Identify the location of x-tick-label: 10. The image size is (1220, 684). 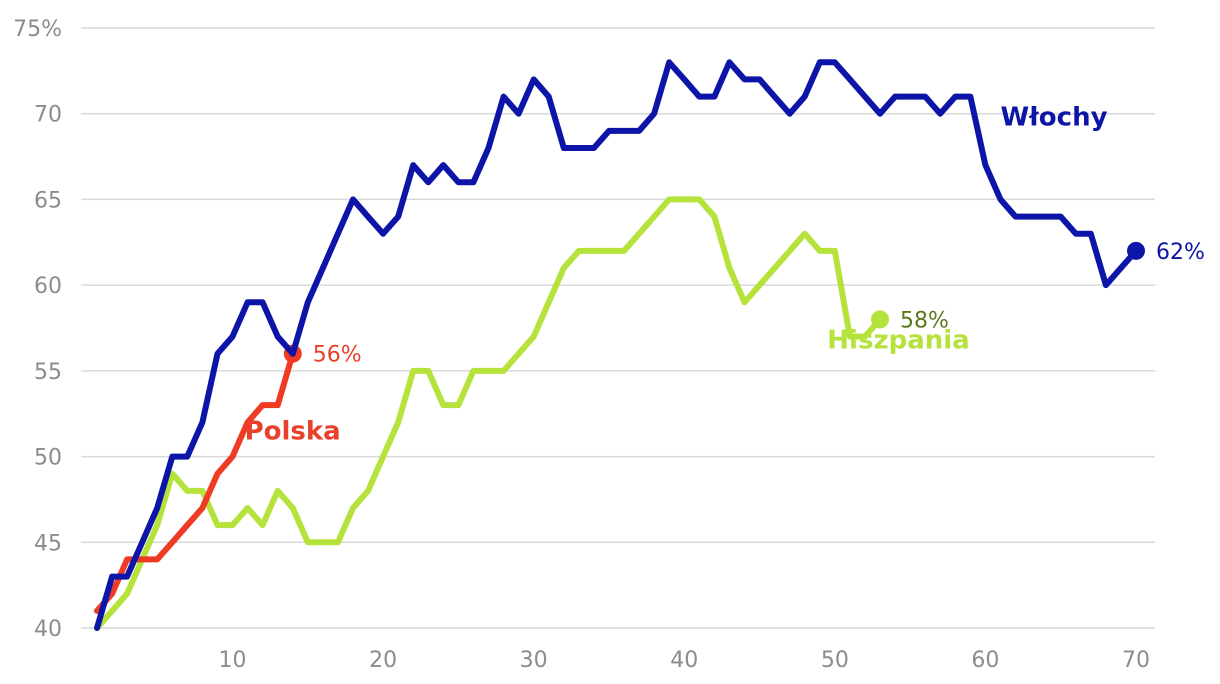
(233, 660).